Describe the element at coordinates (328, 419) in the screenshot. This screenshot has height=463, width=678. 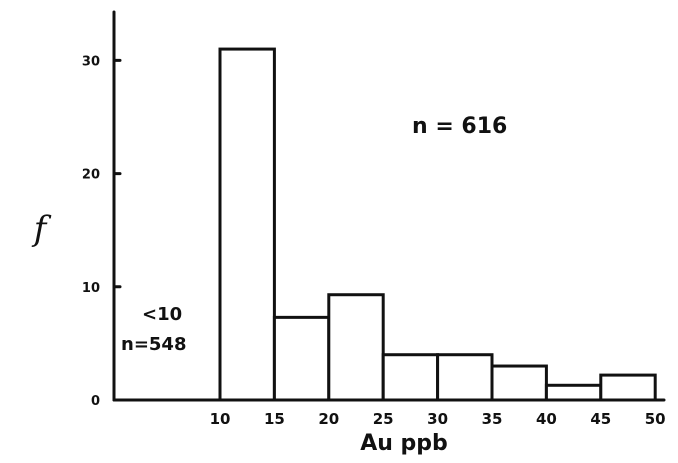
I see `x-tick-label: 20` at that location.